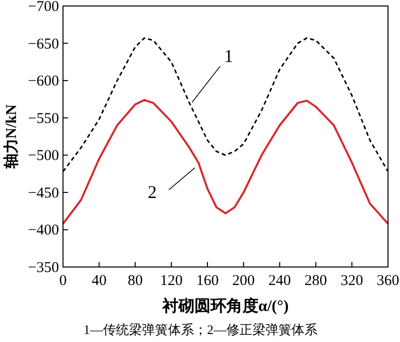 This screenshot has height=342, width=400. What do you see at coordinates (229, 56) in the screenshot?
I see `annotation: 1` at bounding box center [229, 56].